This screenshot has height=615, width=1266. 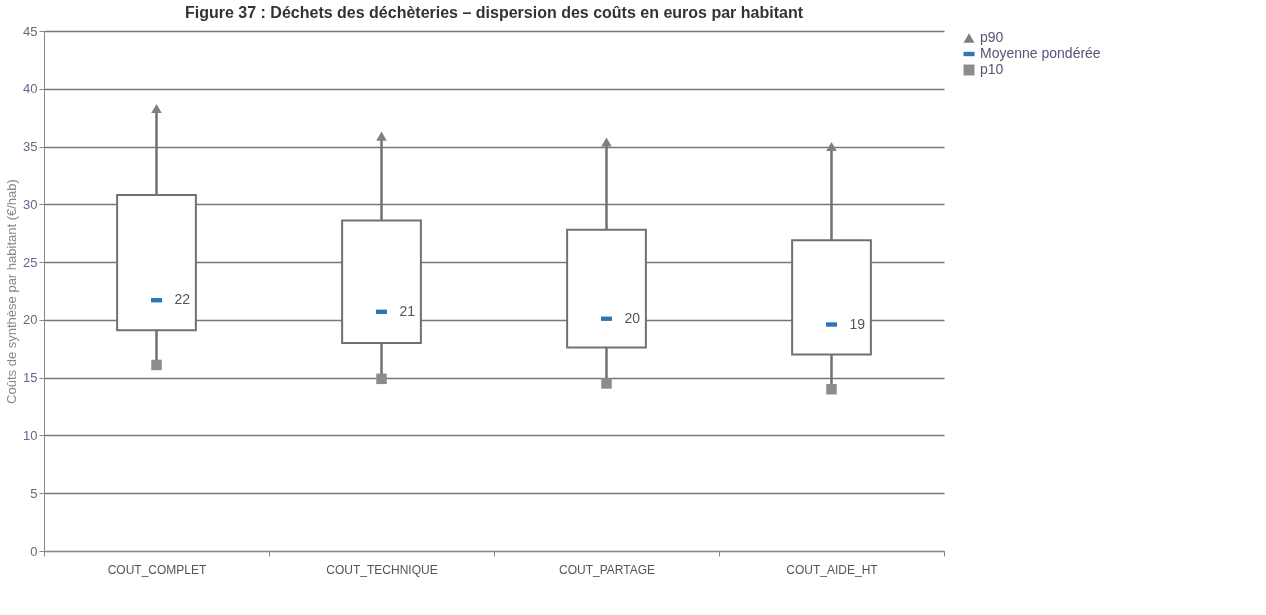 I want to click on y-tick-label: 0, so click(x=34, y=551).